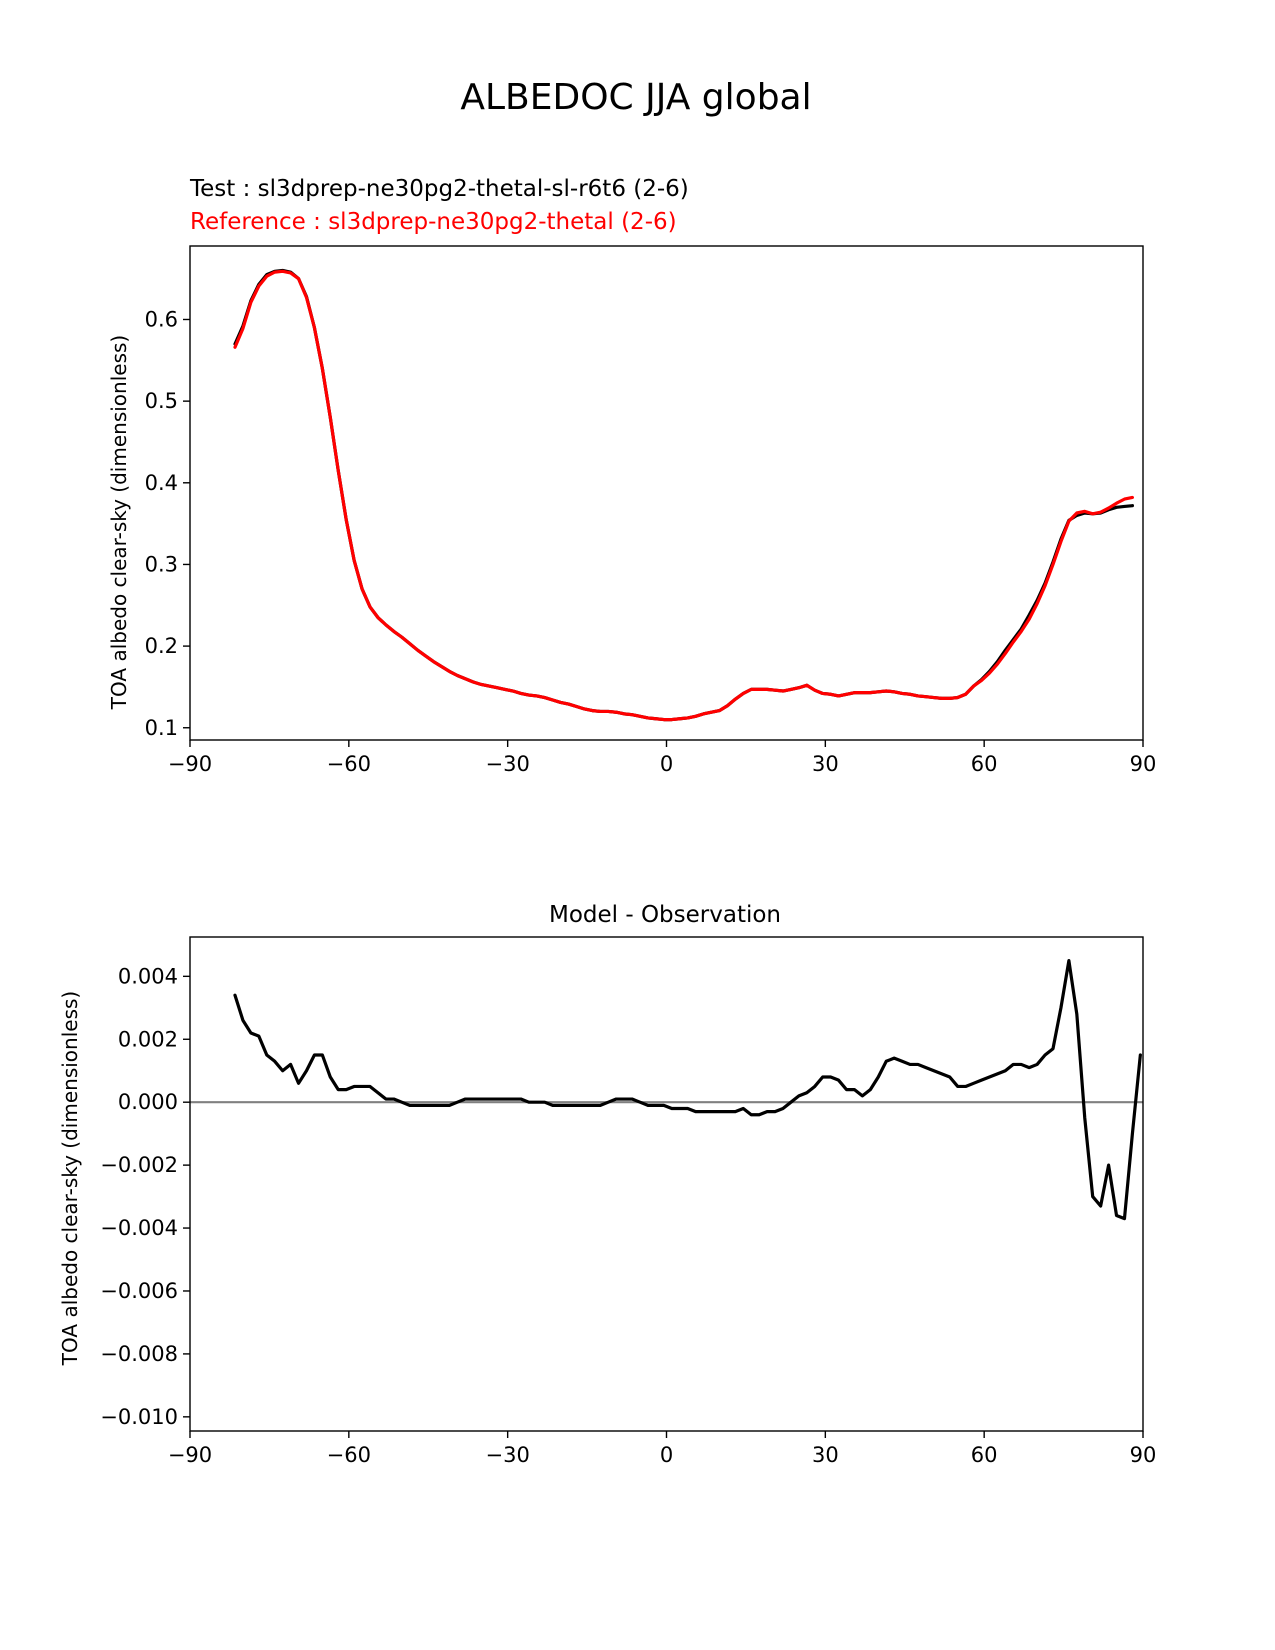 This screenshot has height=1650, width=1275. Describe the element at coordinates (825, 764) in the screenshot. I see `top-x-tick-label: 30` at that location.